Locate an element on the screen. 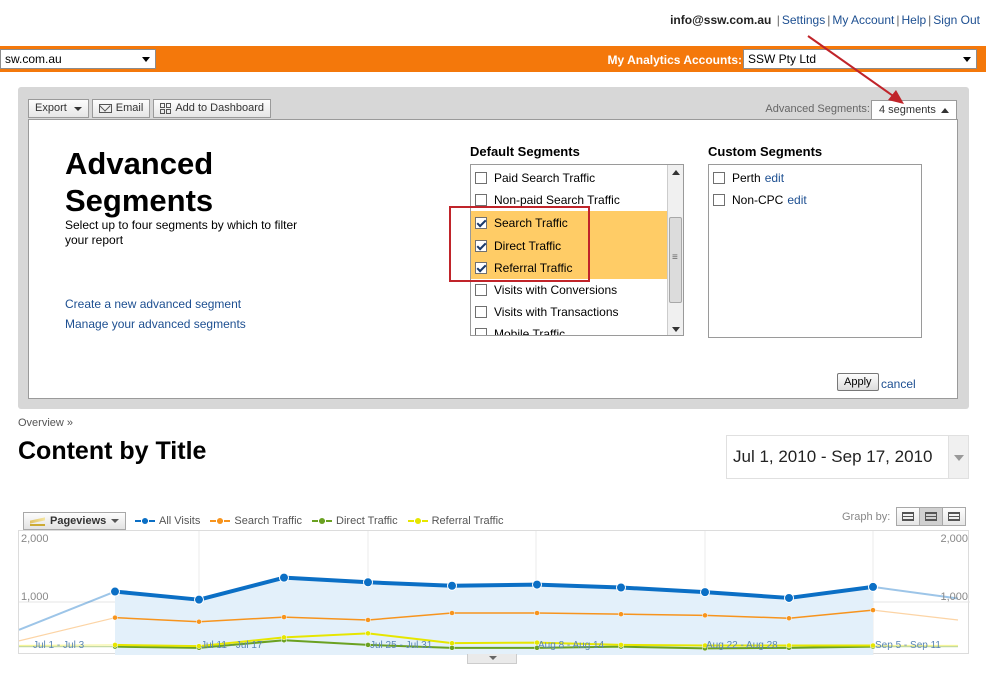 This screenshot has width=986, height=679. create-segment-link: Create a new advanced segment is located at coordinates (153, 304).